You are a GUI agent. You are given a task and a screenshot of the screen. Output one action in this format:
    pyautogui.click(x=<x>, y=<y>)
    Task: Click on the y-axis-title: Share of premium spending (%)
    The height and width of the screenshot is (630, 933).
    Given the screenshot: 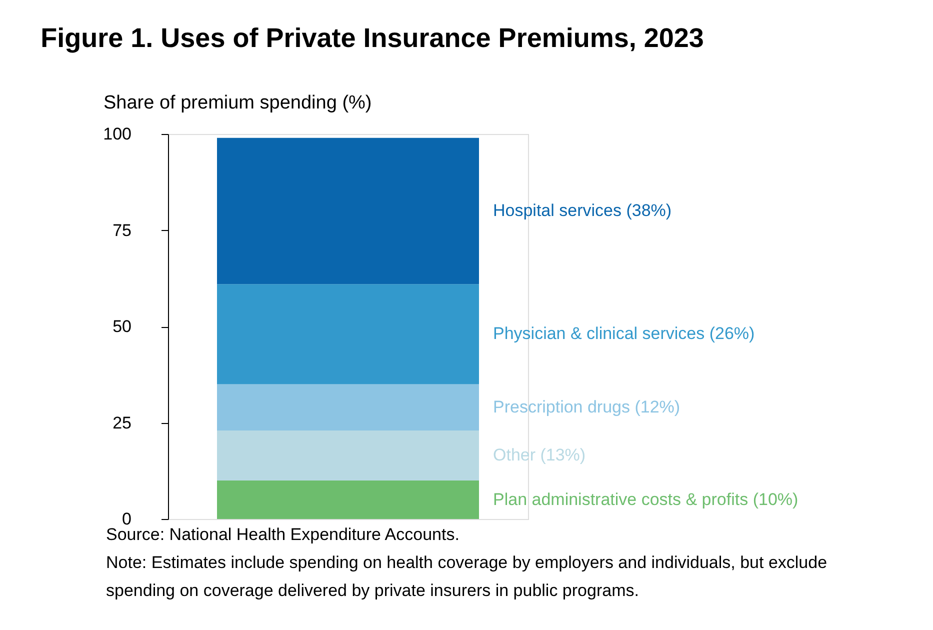 What is the action you would take?
    pyautogui.click(x=238, y=103)
    